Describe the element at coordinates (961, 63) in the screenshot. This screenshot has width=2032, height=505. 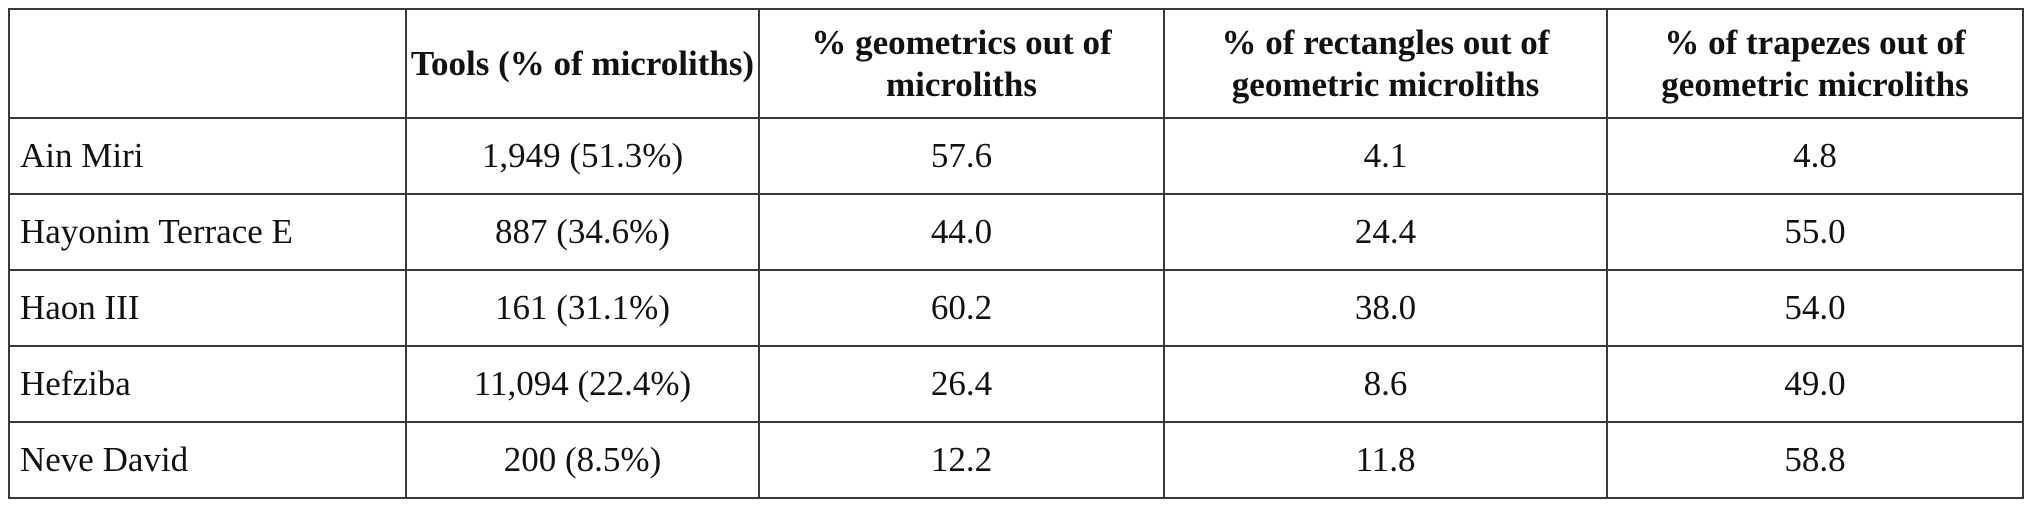
I see `header-cell-geometrics: % geometrics out of microliths` at that location.